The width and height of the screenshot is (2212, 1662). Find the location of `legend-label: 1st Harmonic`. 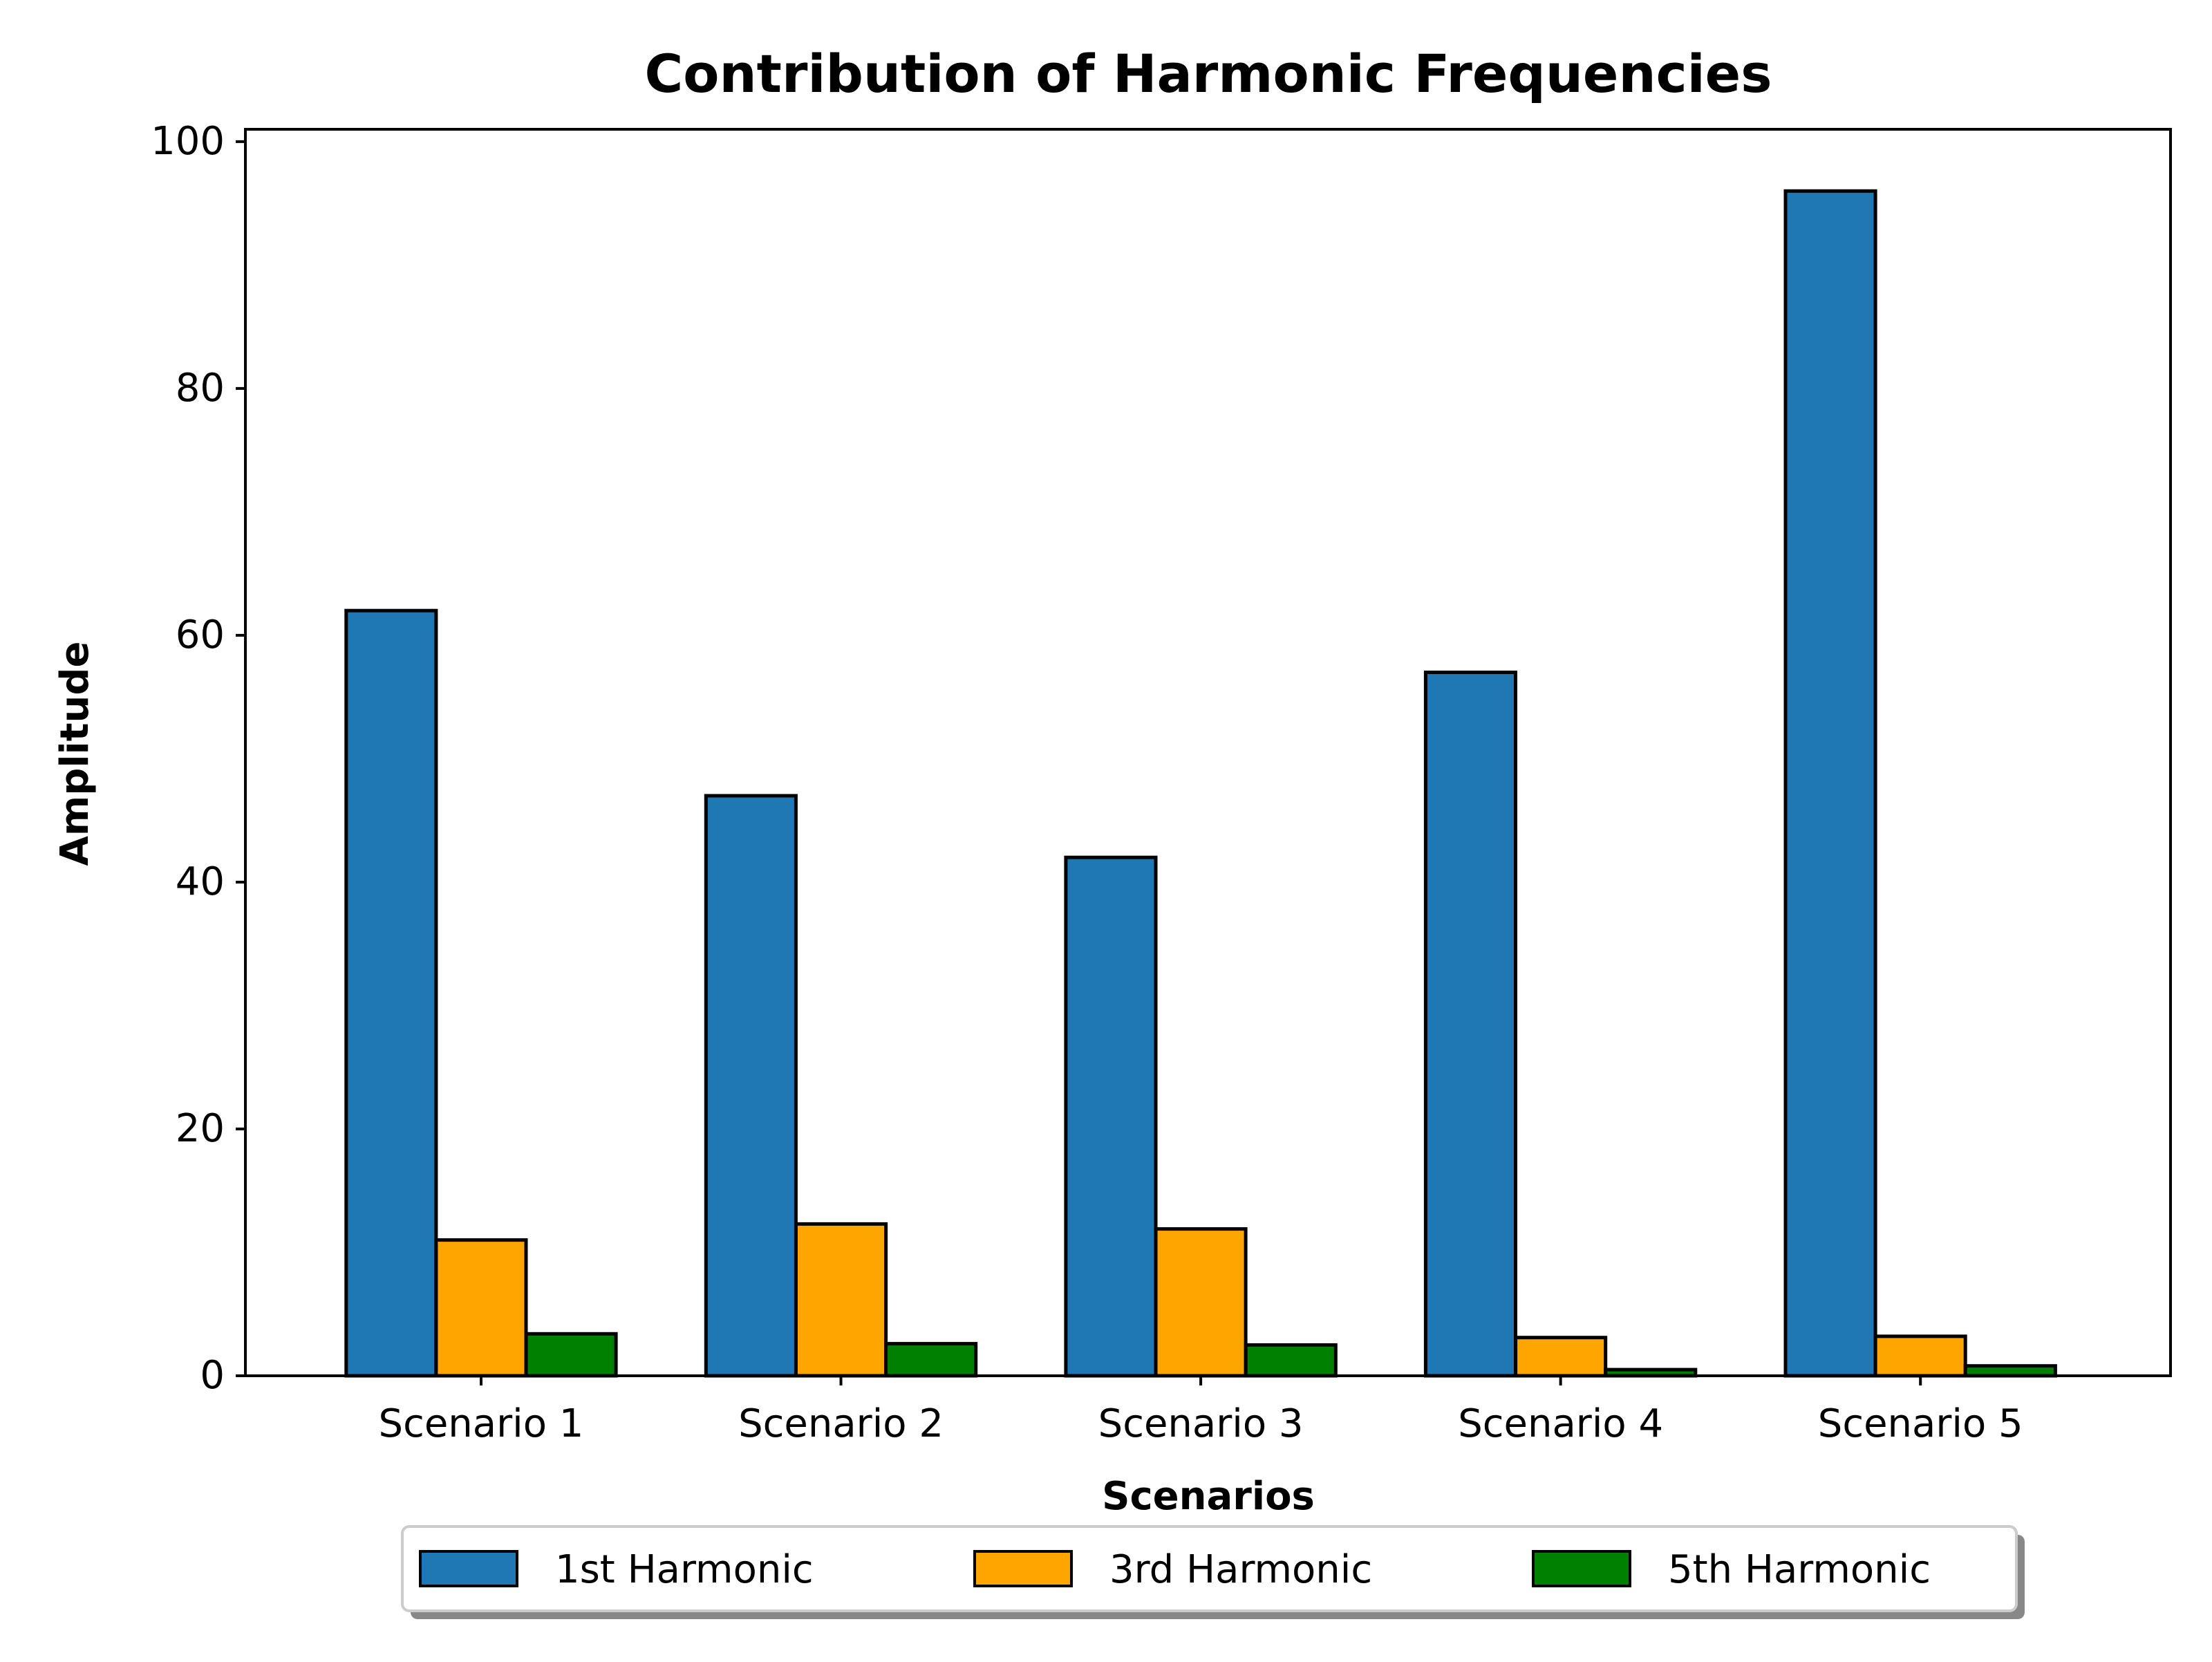

legend-label: 1st Harmonic is located at coordinates (684, 1569).